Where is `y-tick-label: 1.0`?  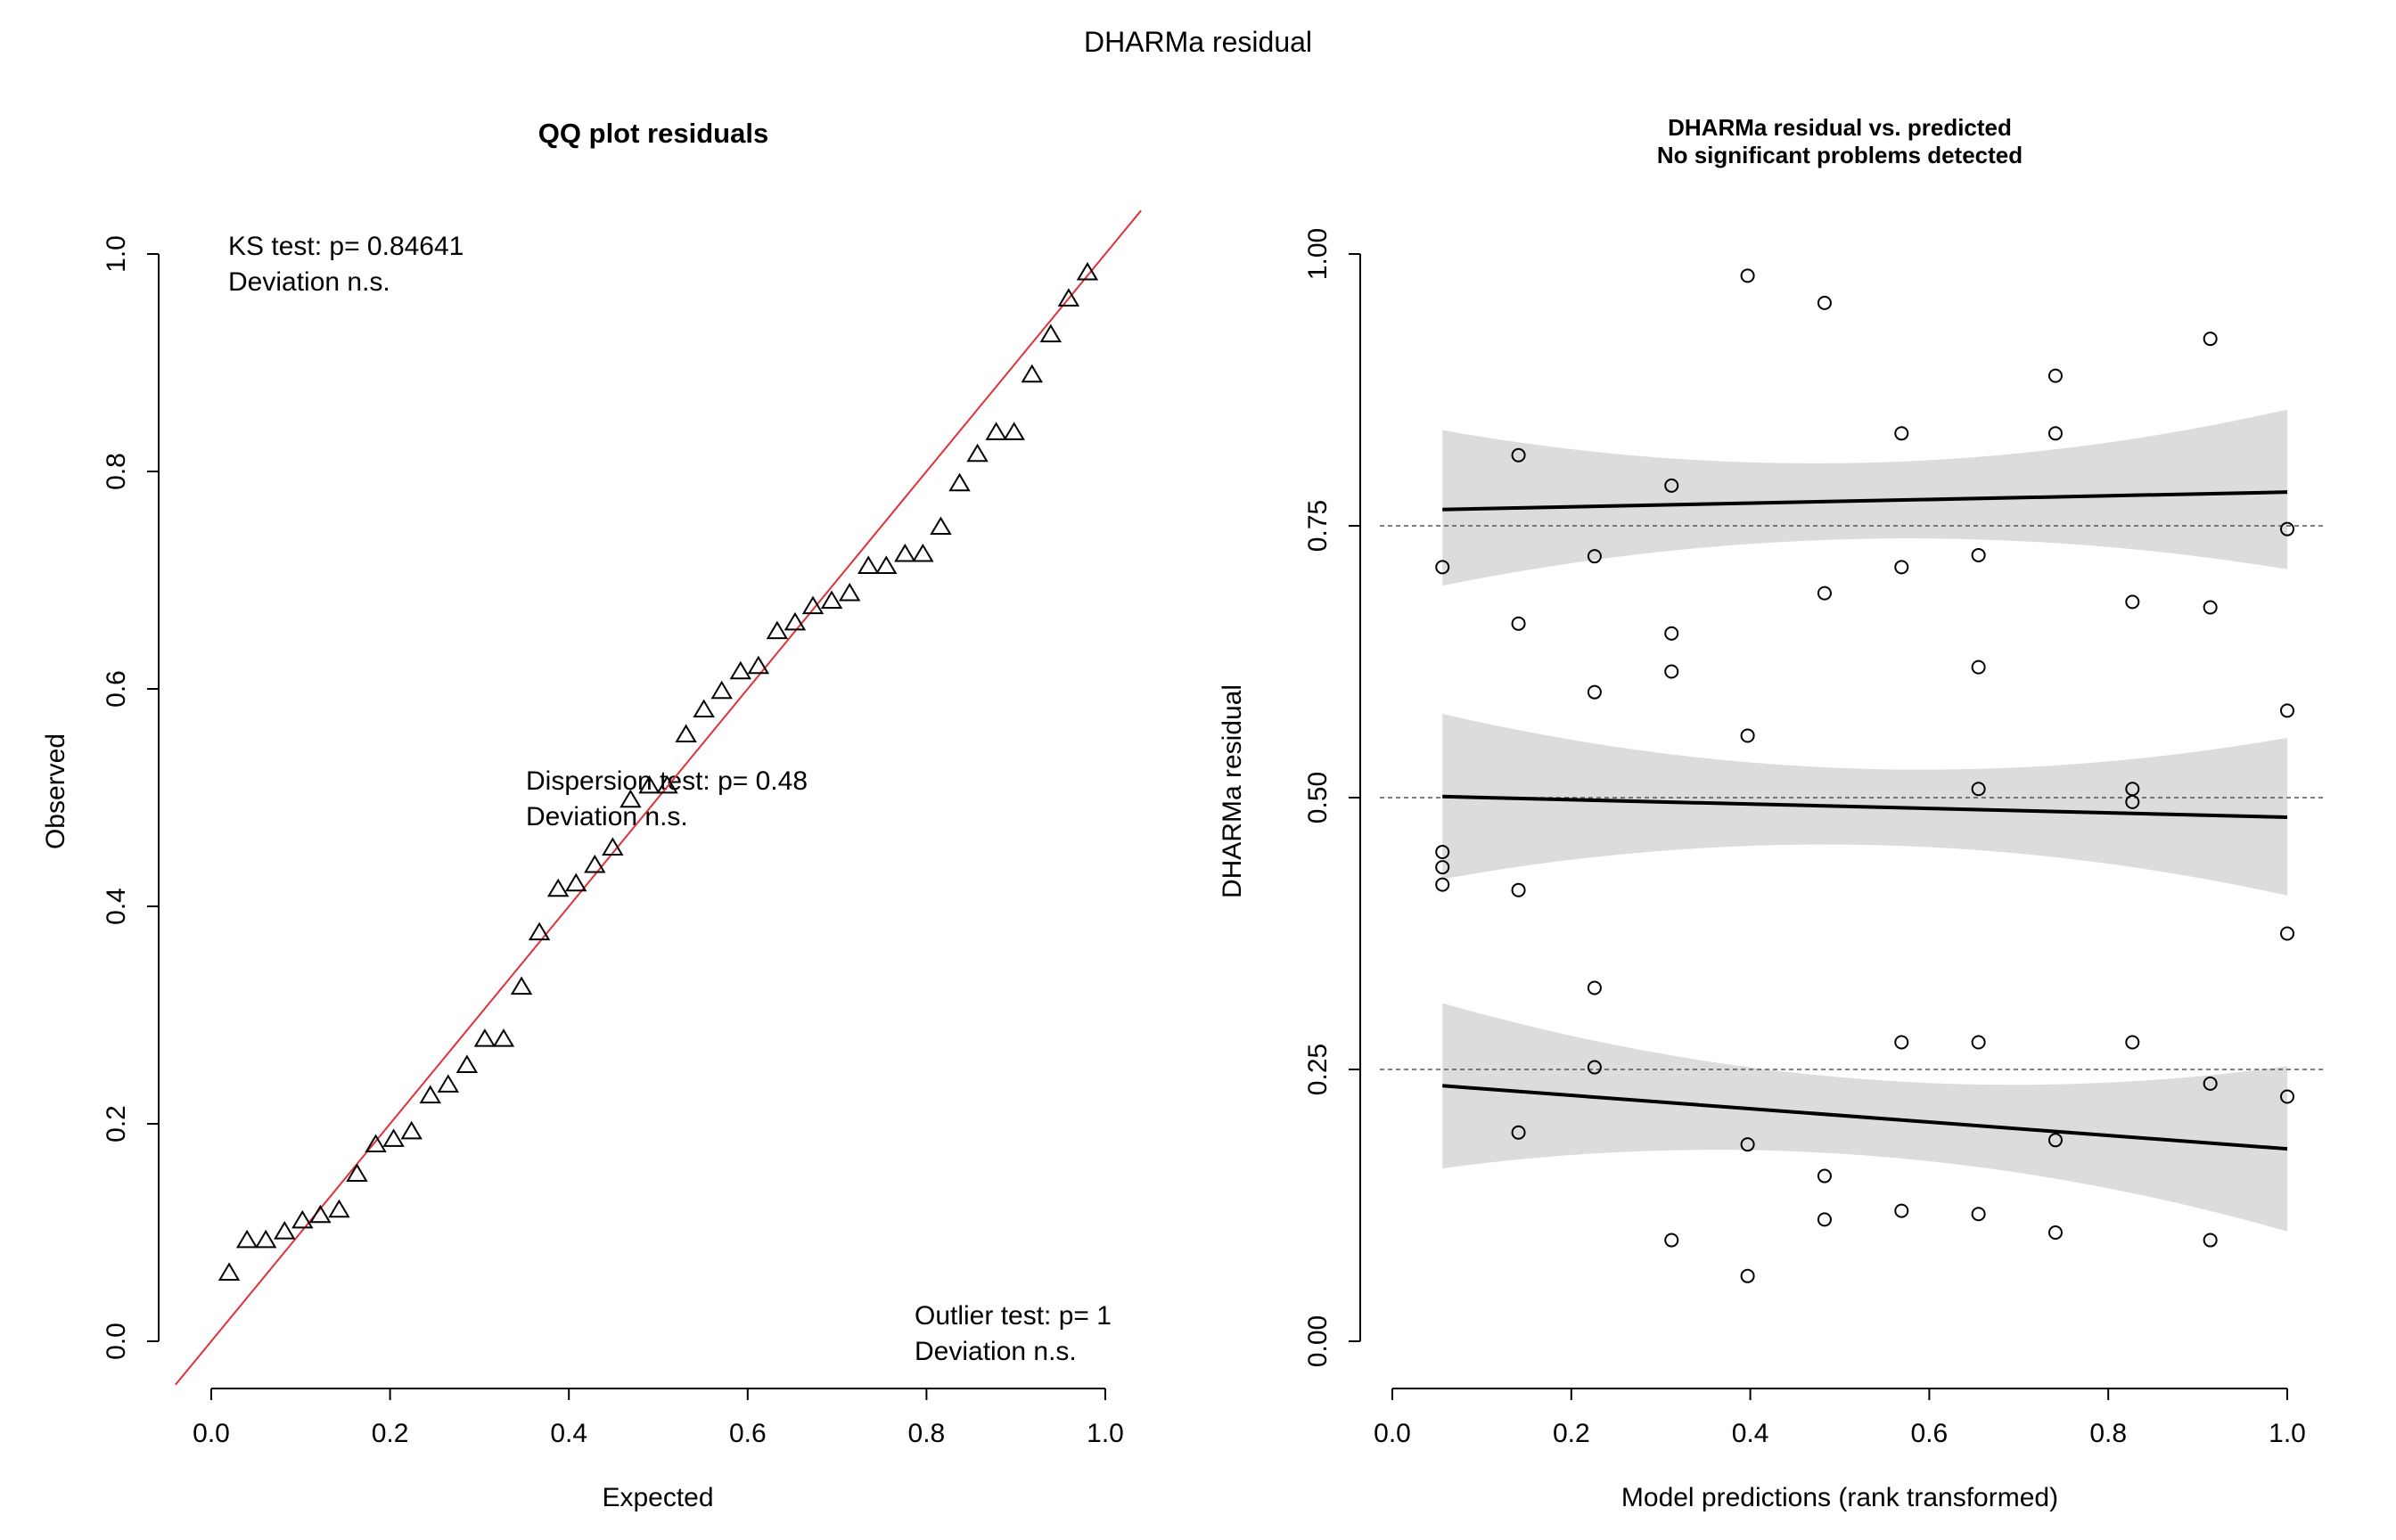
y-tick-label: 1.0 is located at coordinates (116, 254).